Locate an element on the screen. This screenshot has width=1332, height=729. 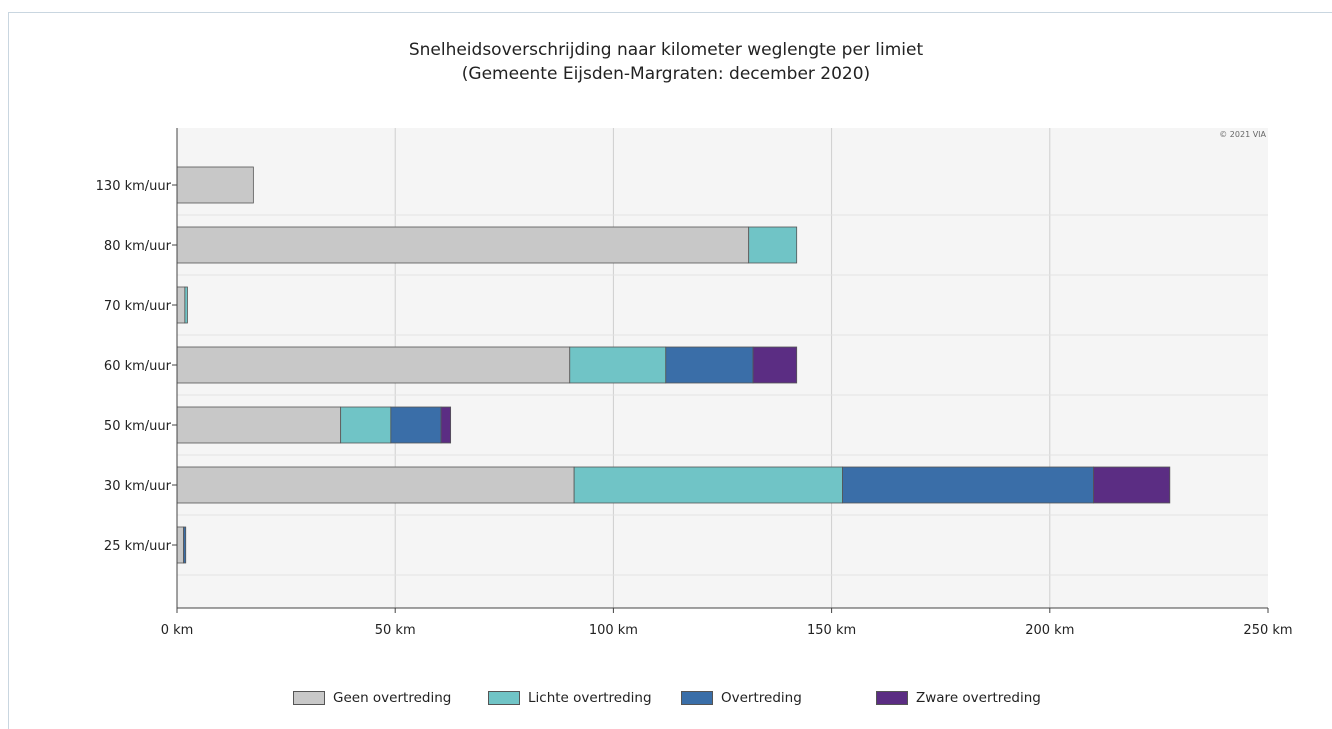
x-tick-label: 100 km is located at coordinates (613, 630).